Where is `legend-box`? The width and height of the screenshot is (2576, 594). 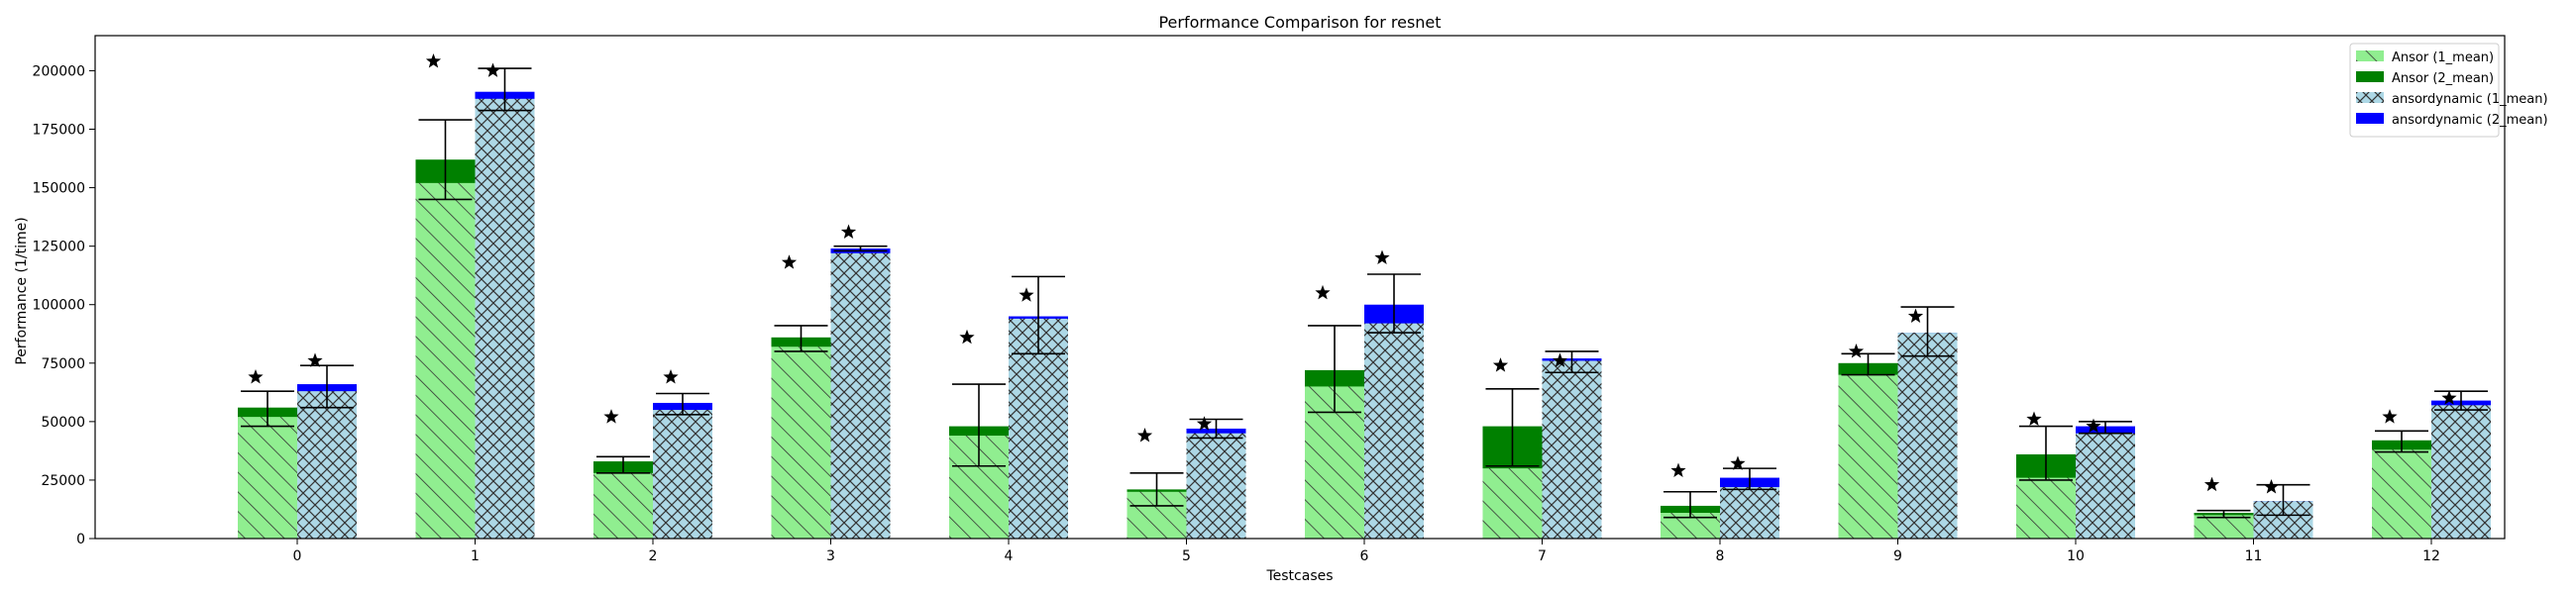
legend-box is located at coordinates (2424, 91).